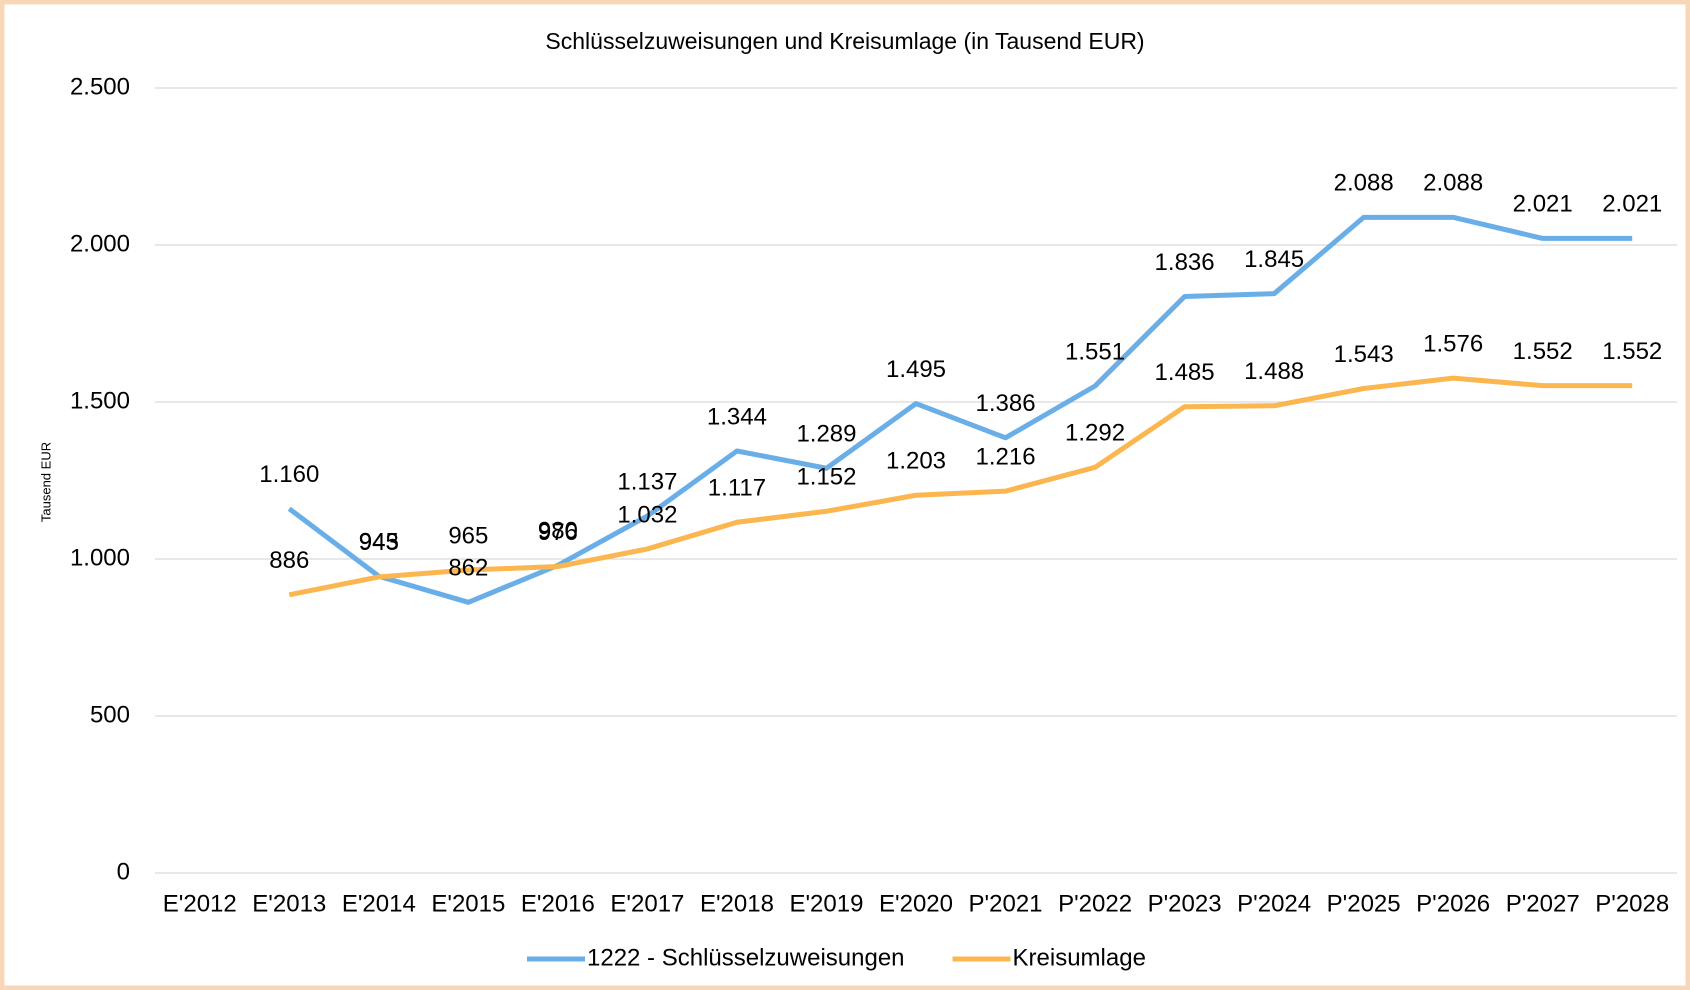 The height and width of the screenshot is (990, 1690). What do you see at coordinates (826, 903) in the screenshot?
I see `x-tick-label: E'2019` at bounding box center [826, 903].